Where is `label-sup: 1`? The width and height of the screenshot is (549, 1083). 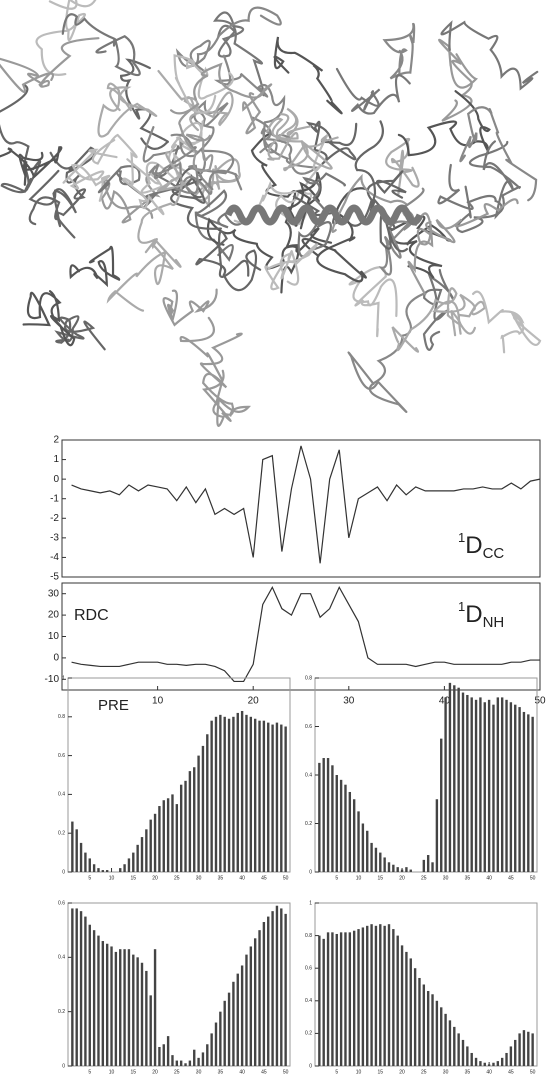
label-sup: 1 is located at coordinates (461, 537).